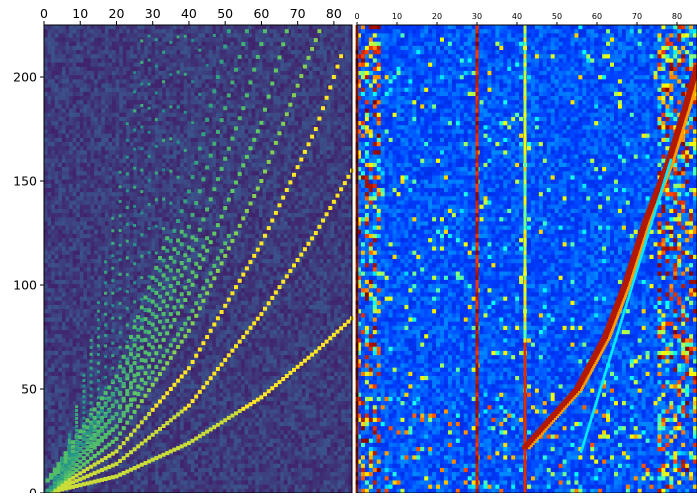 The image size is (697, 497). What do you see at coordinates (477, 16) in the screenshot?
I see `right-x-tick-label: 30` at bounding box center [477, 16].